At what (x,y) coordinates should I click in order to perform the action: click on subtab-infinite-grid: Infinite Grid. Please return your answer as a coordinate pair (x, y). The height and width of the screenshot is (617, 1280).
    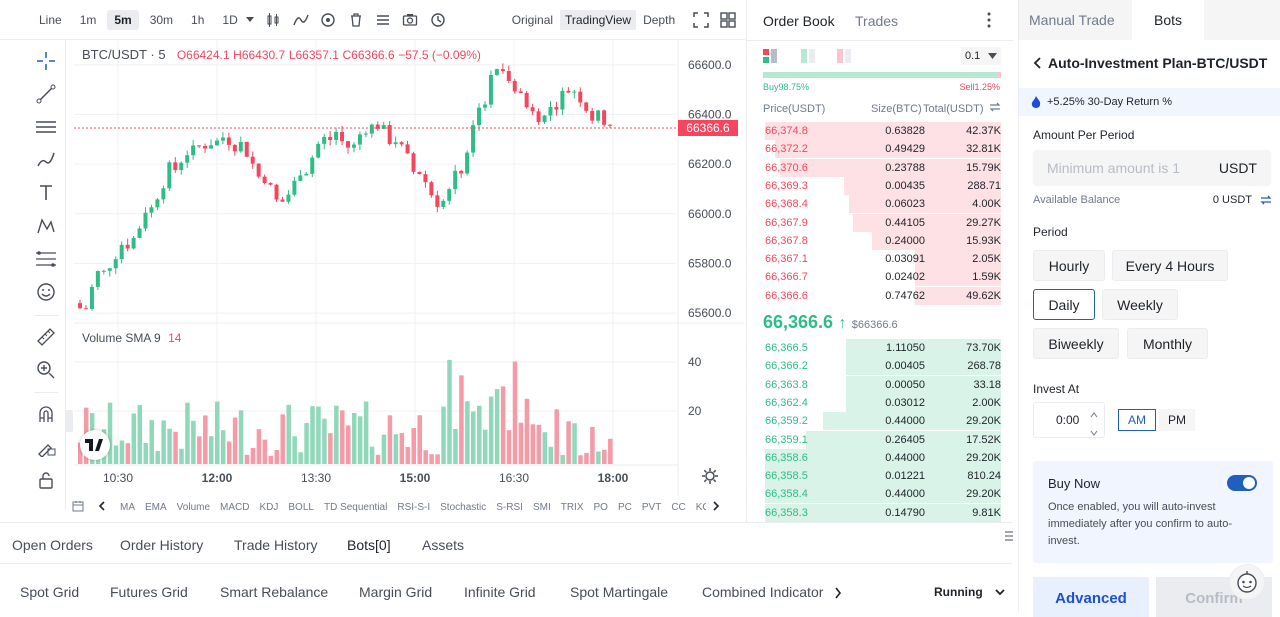
    Looking at the image, I should click on (500, 592).